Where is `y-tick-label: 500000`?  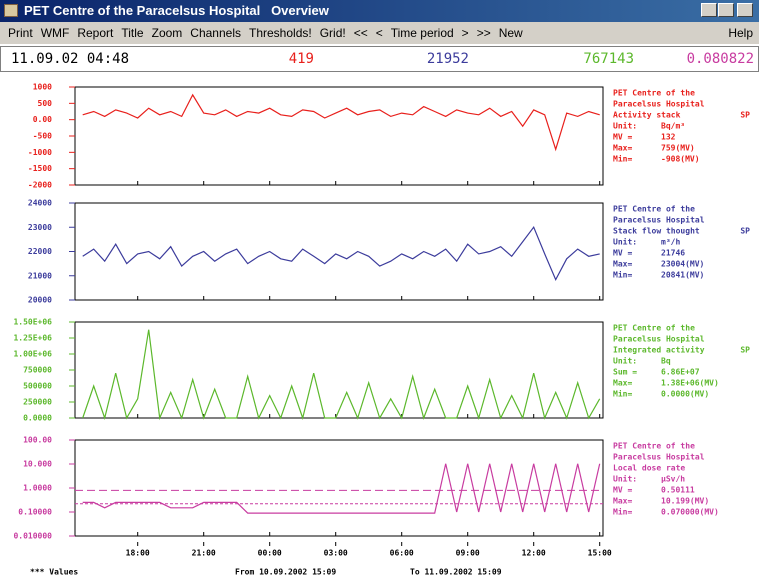
y-tick-label: 500000 is located at coordinates (37, 386).